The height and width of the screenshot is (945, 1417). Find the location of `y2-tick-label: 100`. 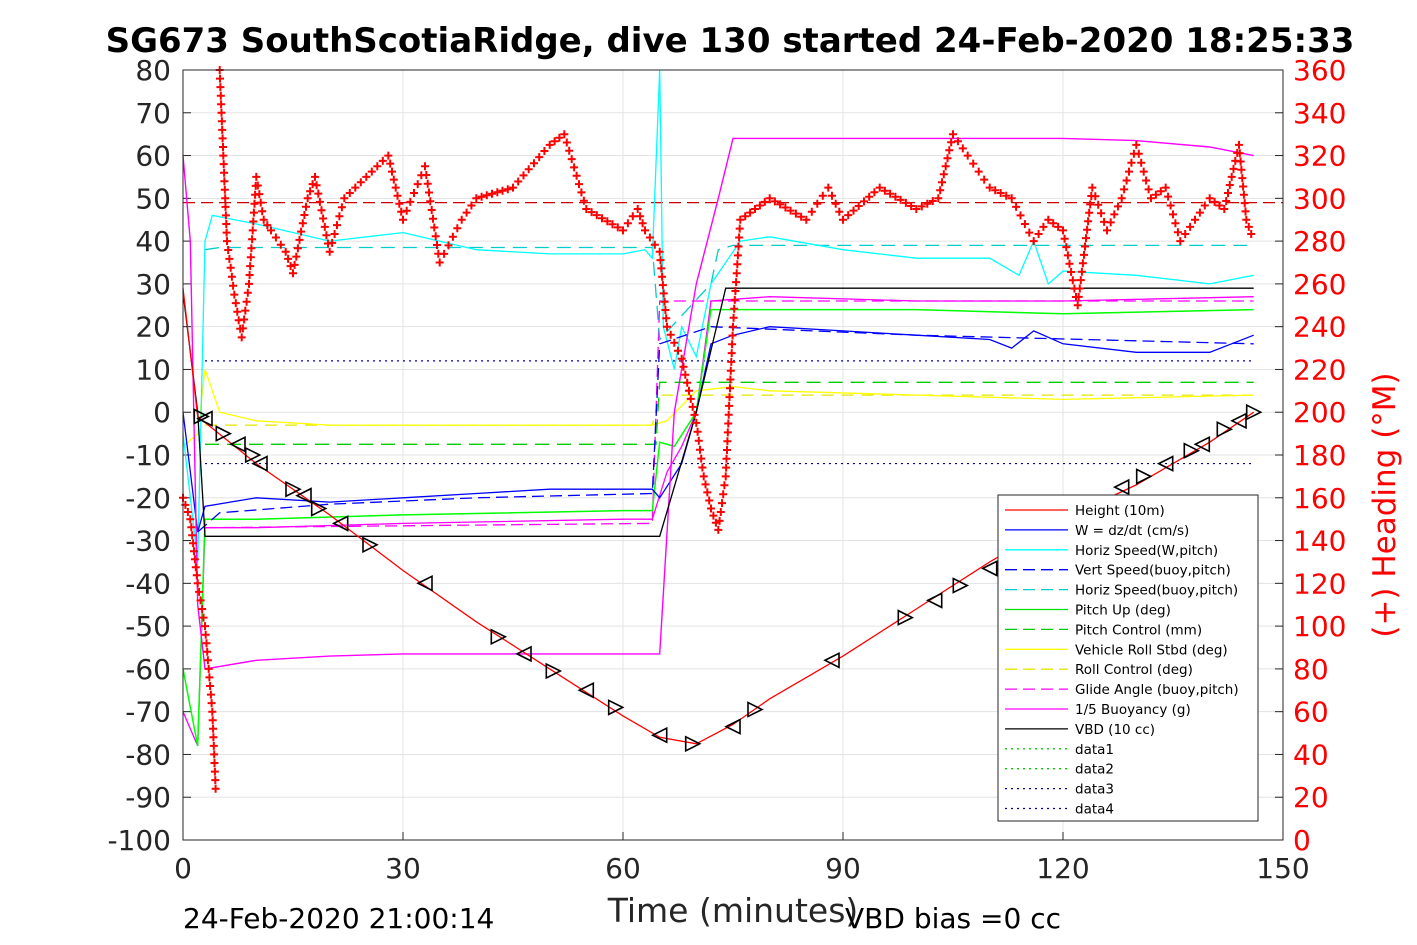

y2-tick-label: 100 is located at coordinates (1319, 626).